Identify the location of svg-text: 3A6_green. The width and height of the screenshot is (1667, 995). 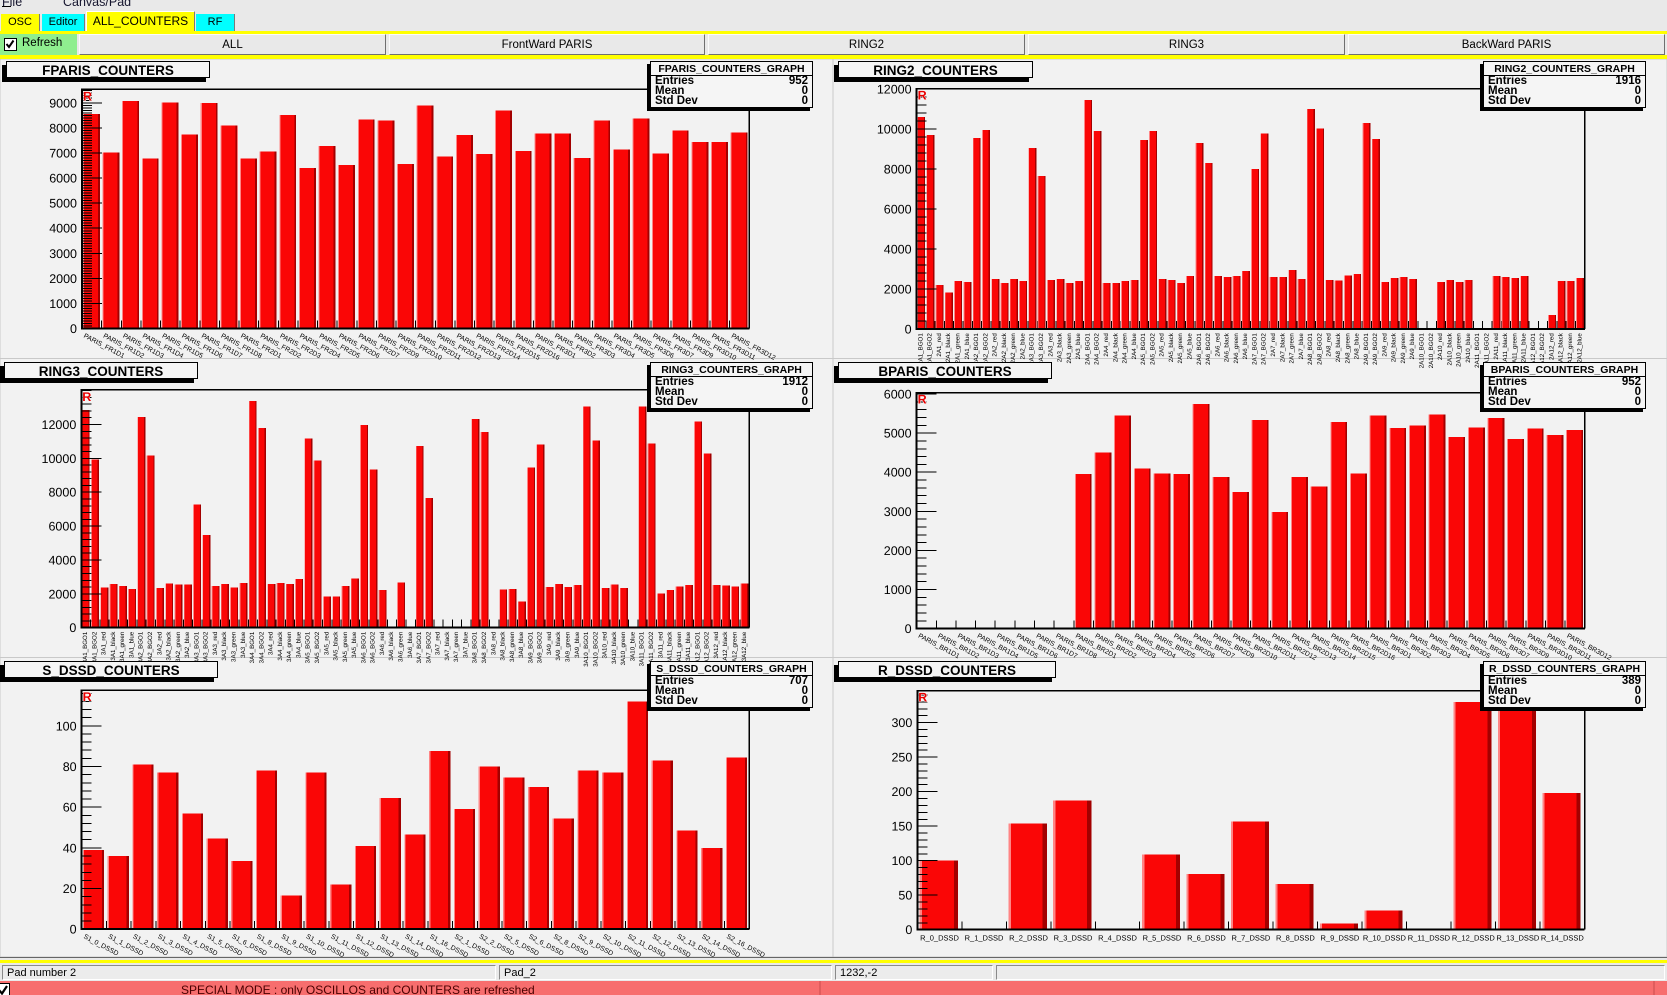
(401, 646).